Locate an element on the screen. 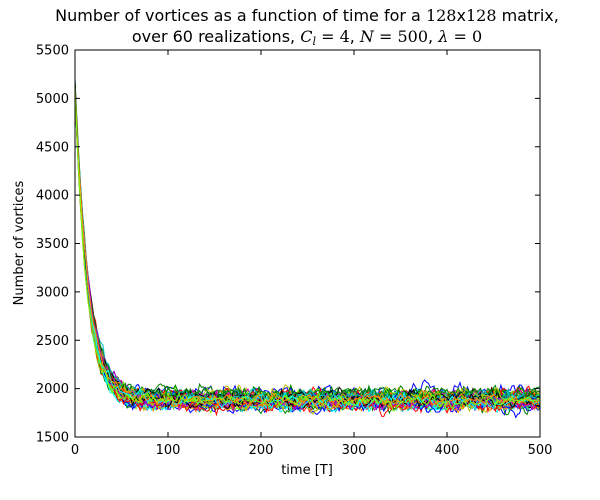  title-l2-n-value: = 500 is located at coordinates (401, 36).